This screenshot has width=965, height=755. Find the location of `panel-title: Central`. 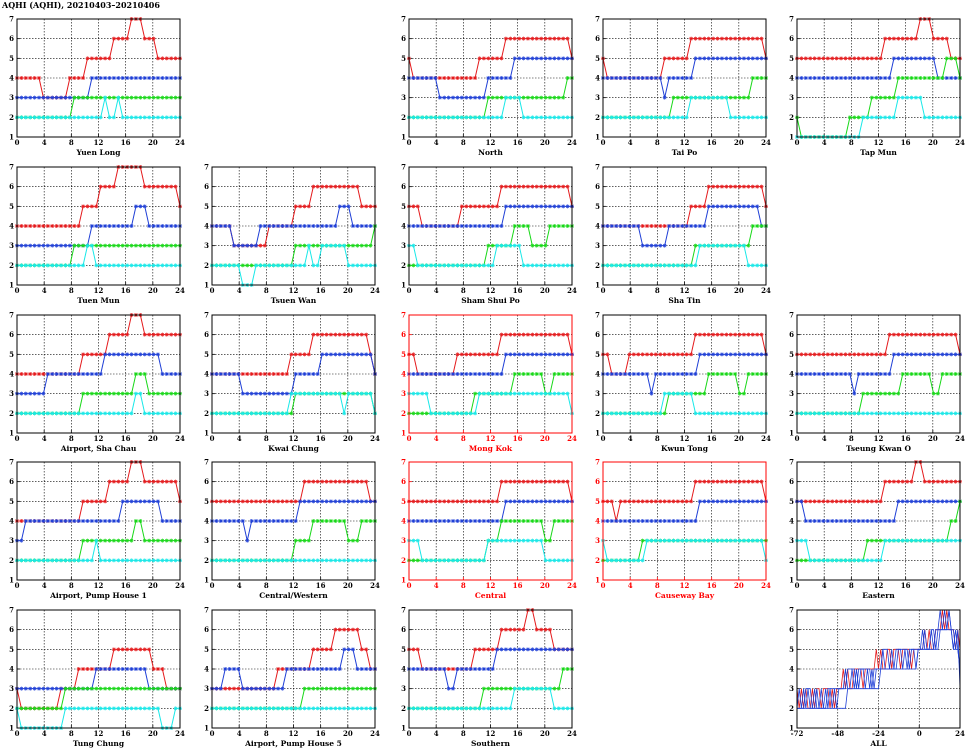

panel-title: Central is located at coordinates (490, 595).